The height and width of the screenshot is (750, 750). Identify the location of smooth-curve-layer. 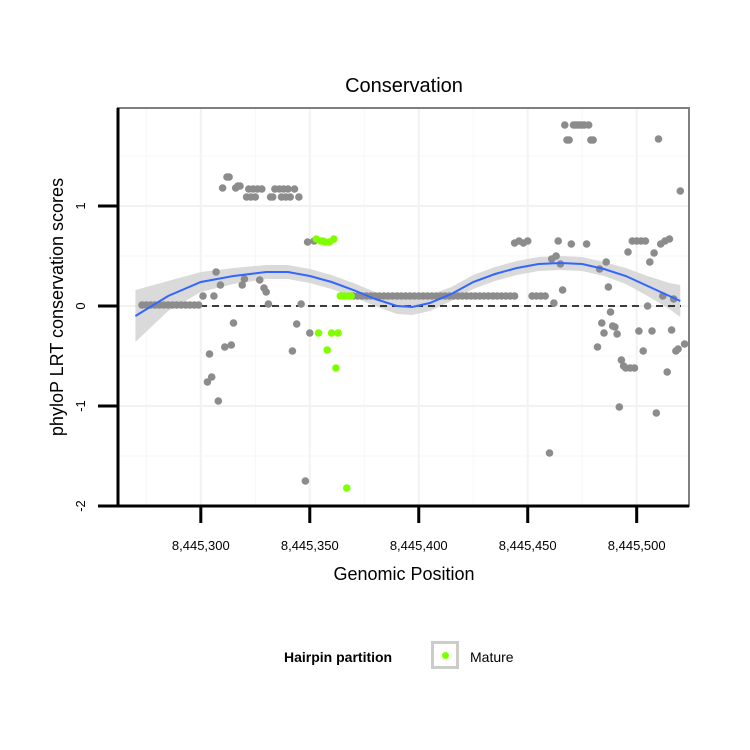
(407, 289).